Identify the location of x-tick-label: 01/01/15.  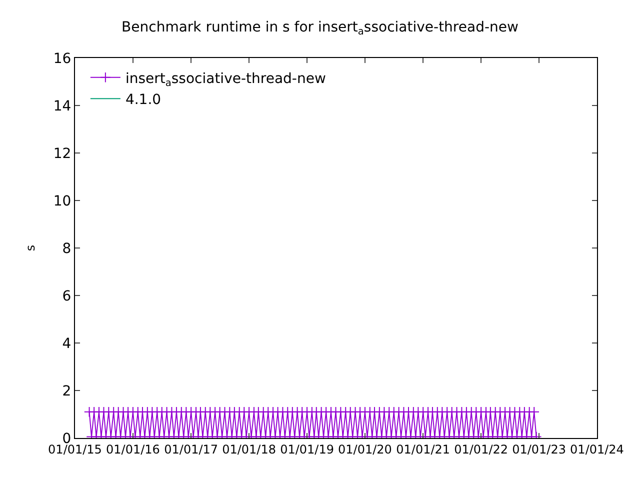
(75, 449).